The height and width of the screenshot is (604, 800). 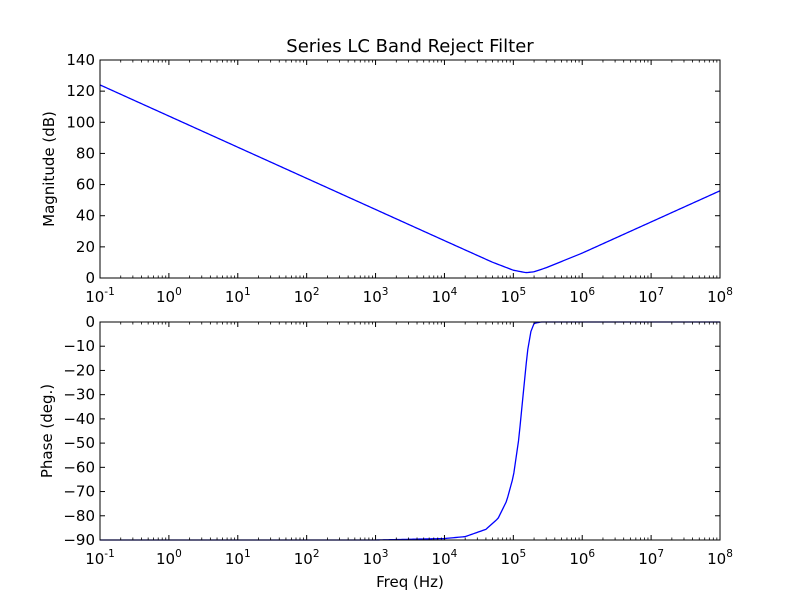 I want to click on magnitude-x-tick-exponent: 4, so click(x=454, y=292).